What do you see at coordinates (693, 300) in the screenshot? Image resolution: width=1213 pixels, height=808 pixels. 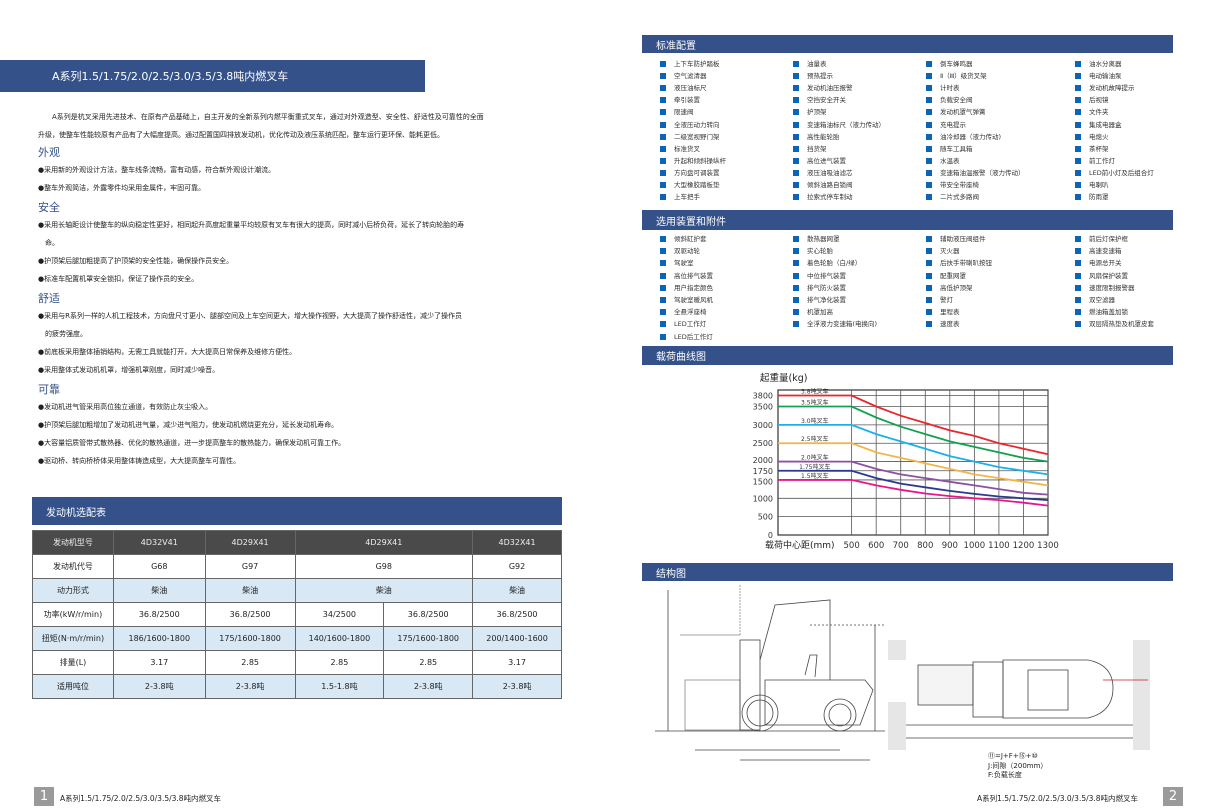 I see `config-item-label: 驾驶室暖风机` at bounding box center [693, 300].